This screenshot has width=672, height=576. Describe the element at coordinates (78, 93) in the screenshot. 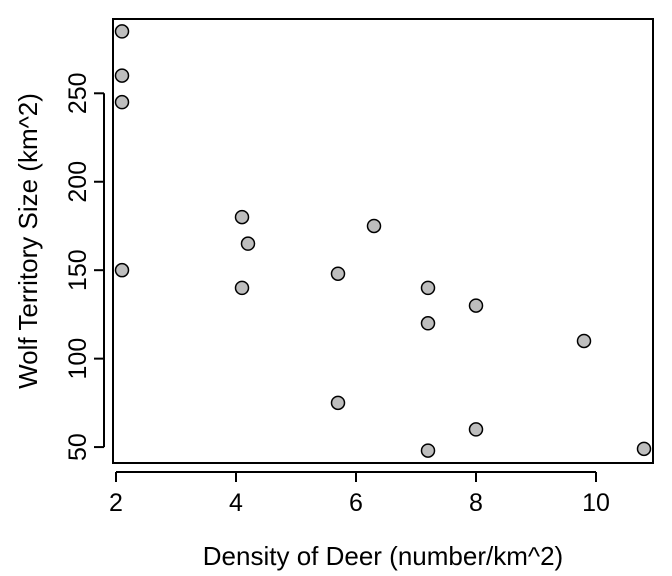

I see `y-tick-label: 250` at that location.